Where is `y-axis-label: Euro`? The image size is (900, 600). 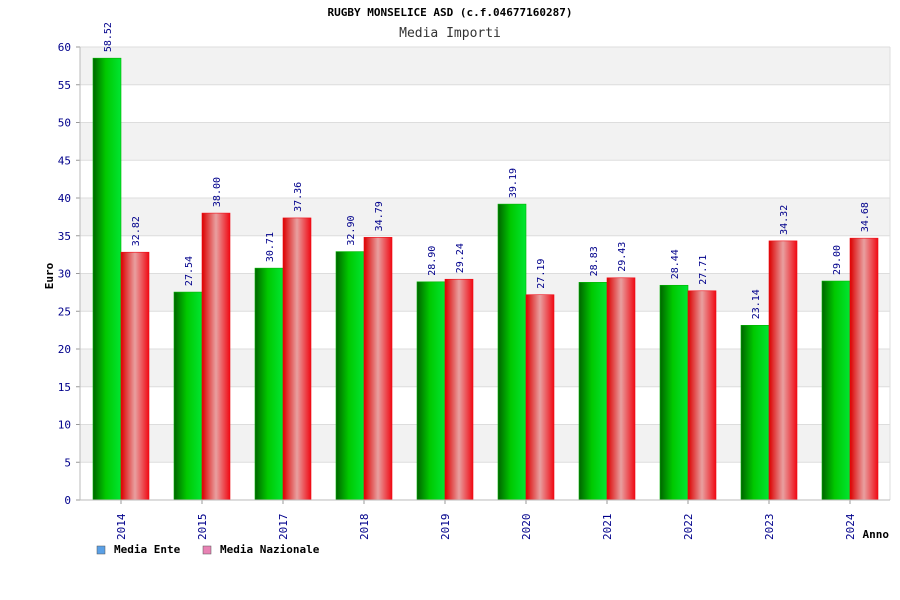
y-axis-label: Euro is located at coordinates (49, 275).